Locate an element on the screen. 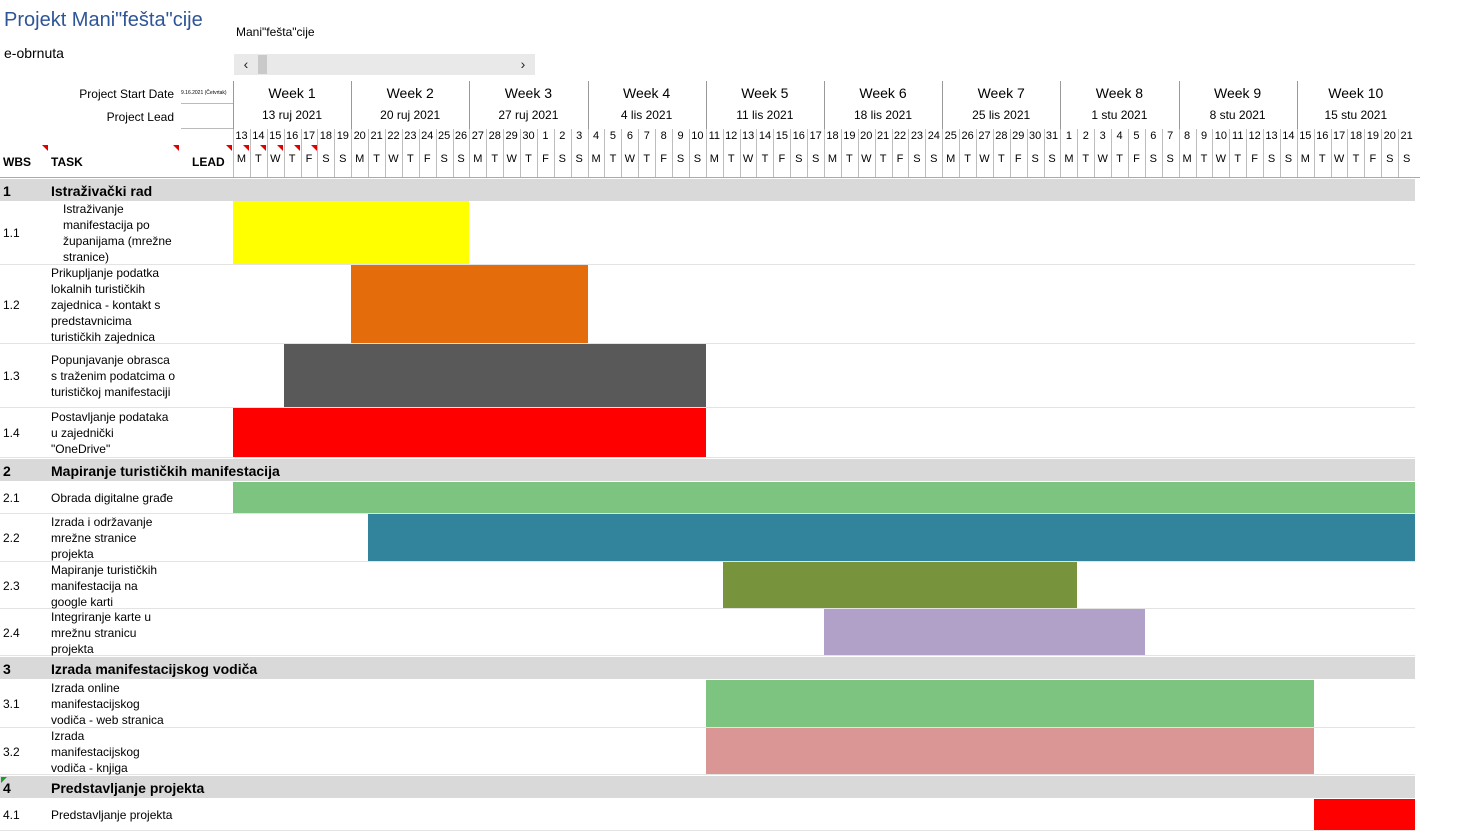 The width and height of the screenshot is (1480, 833). day-number: 2 is located at coordinates (1085, 136).